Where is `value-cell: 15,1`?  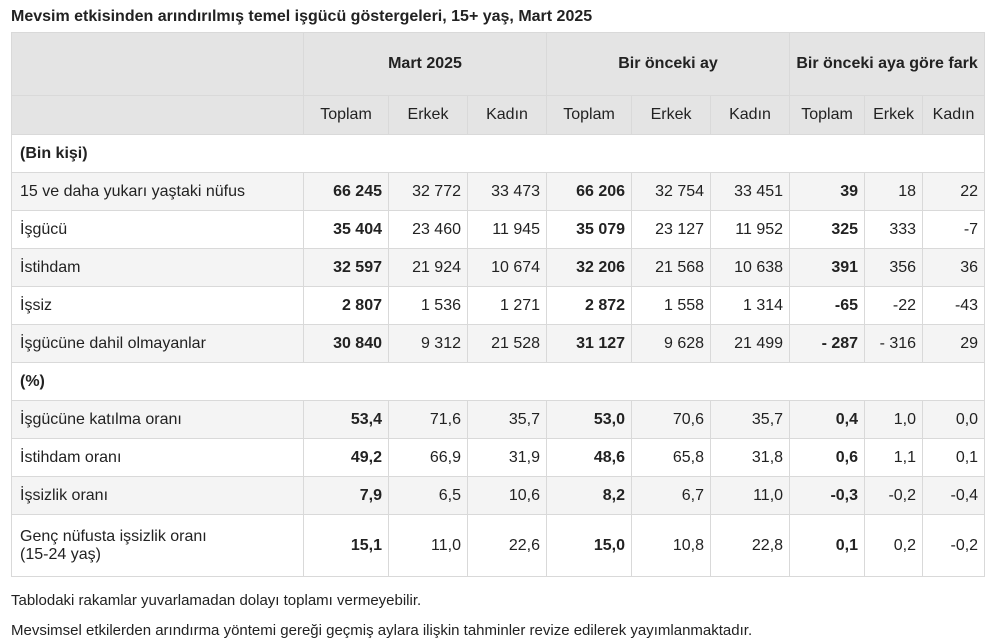 value-cell: 15,1 is located at coordinates (346, 545).